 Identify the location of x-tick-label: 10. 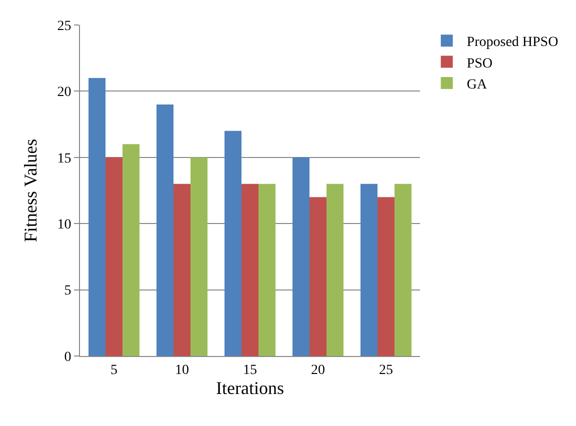
(182, 370).